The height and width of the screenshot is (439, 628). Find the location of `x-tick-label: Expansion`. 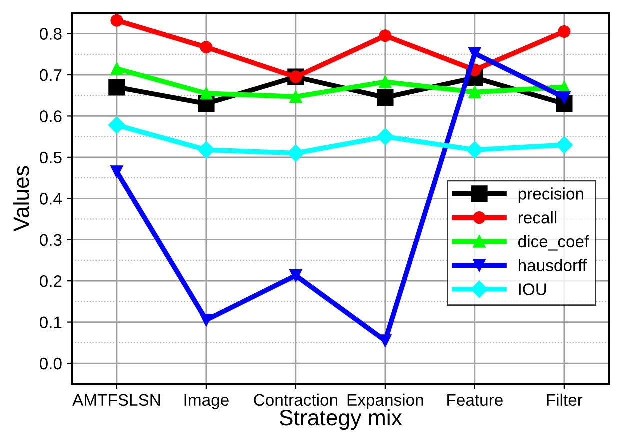

x-tick-label: Expansion is located at coordinates (386, 402).